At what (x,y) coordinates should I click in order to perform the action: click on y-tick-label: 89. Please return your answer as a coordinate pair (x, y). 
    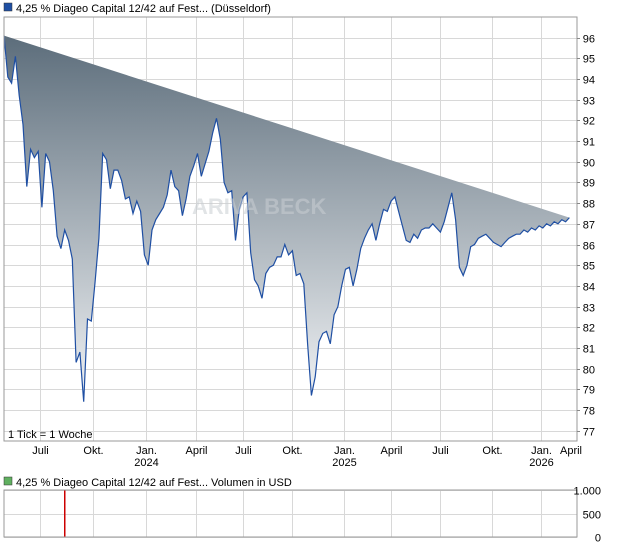
    Looking at the image, I should click on (589, 184).